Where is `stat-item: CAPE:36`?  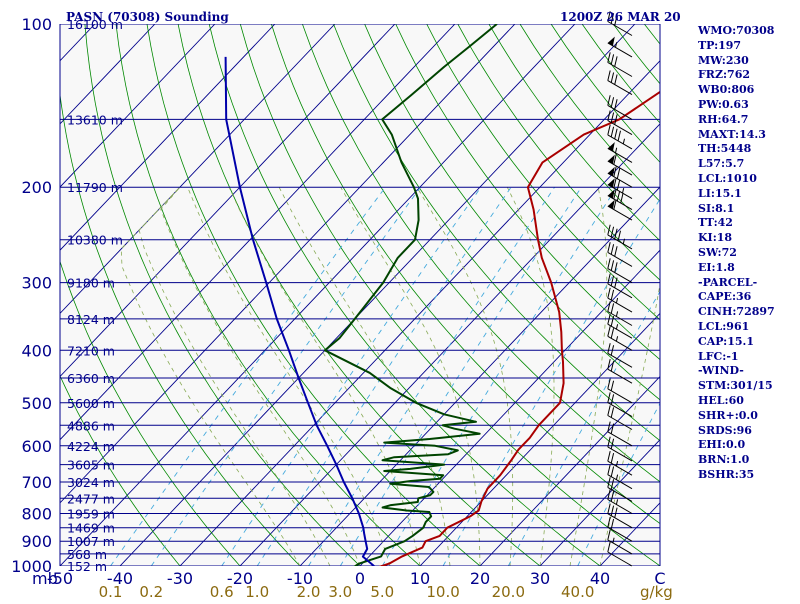 stat-item: CAPE:36 is located at coordinates (748, 297).